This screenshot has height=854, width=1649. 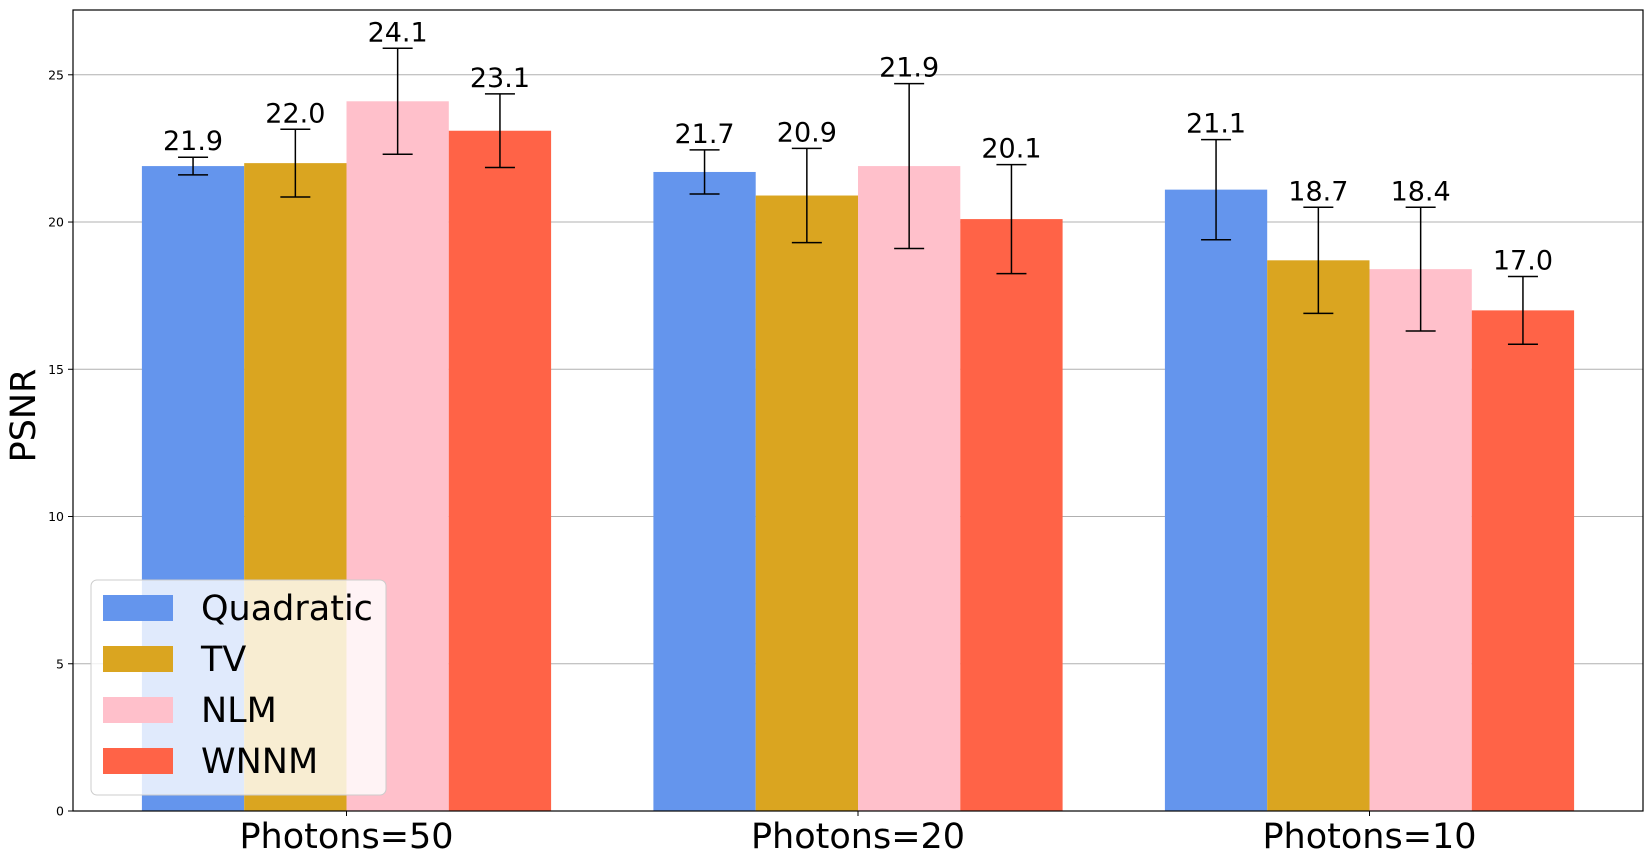 I want to click on data-label: 21.1, so click(x=1216, y=124).